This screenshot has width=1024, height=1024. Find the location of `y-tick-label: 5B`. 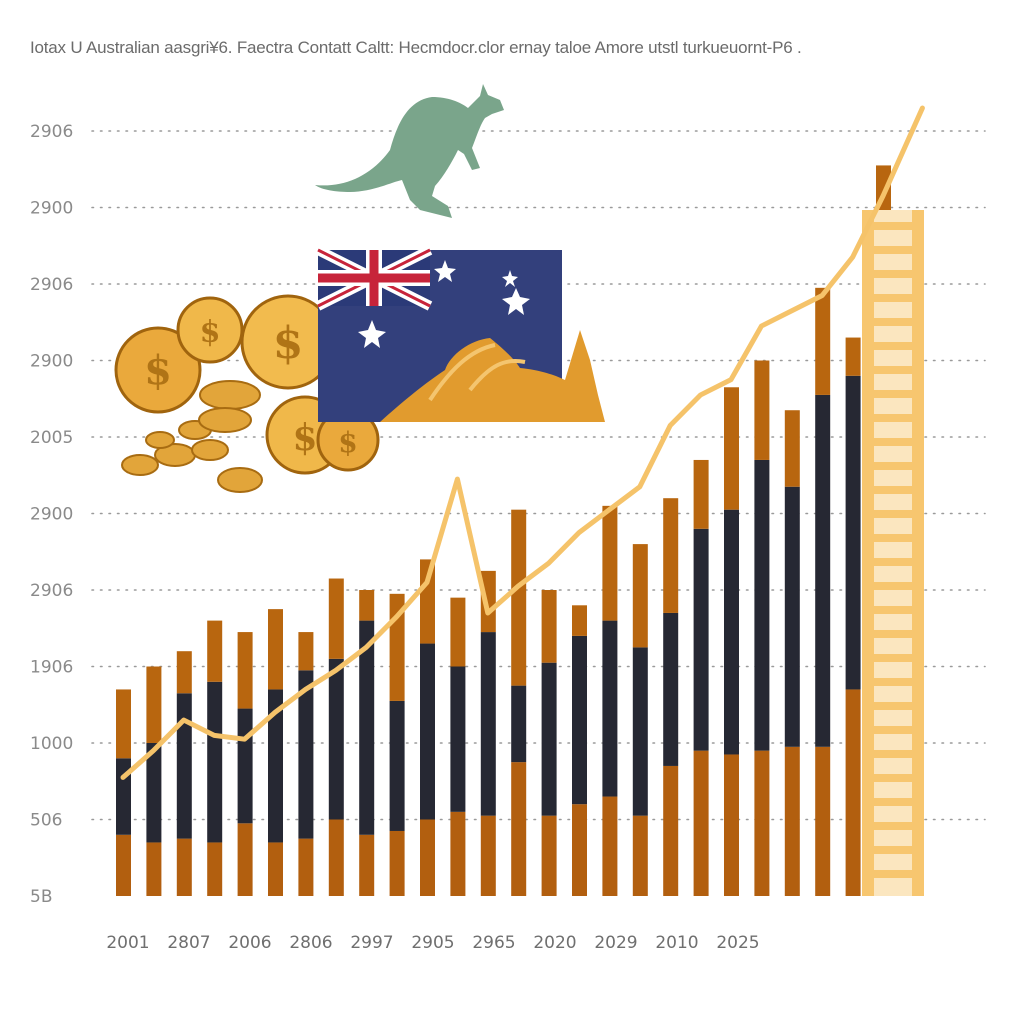

y-tick-label: 5B is located at coordinates (41, 897).